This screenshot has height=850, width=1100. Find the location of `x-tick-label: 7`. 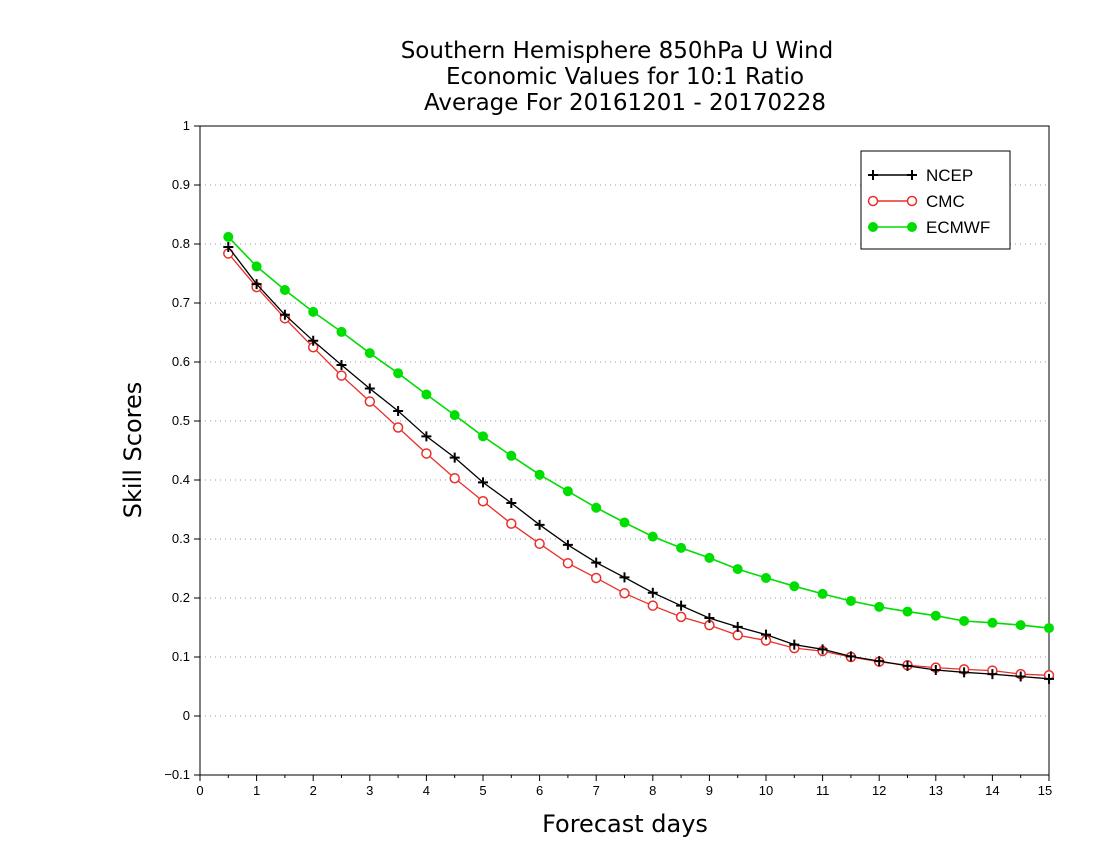

x-tick-label: 7 is located at coordinates (596, 790).